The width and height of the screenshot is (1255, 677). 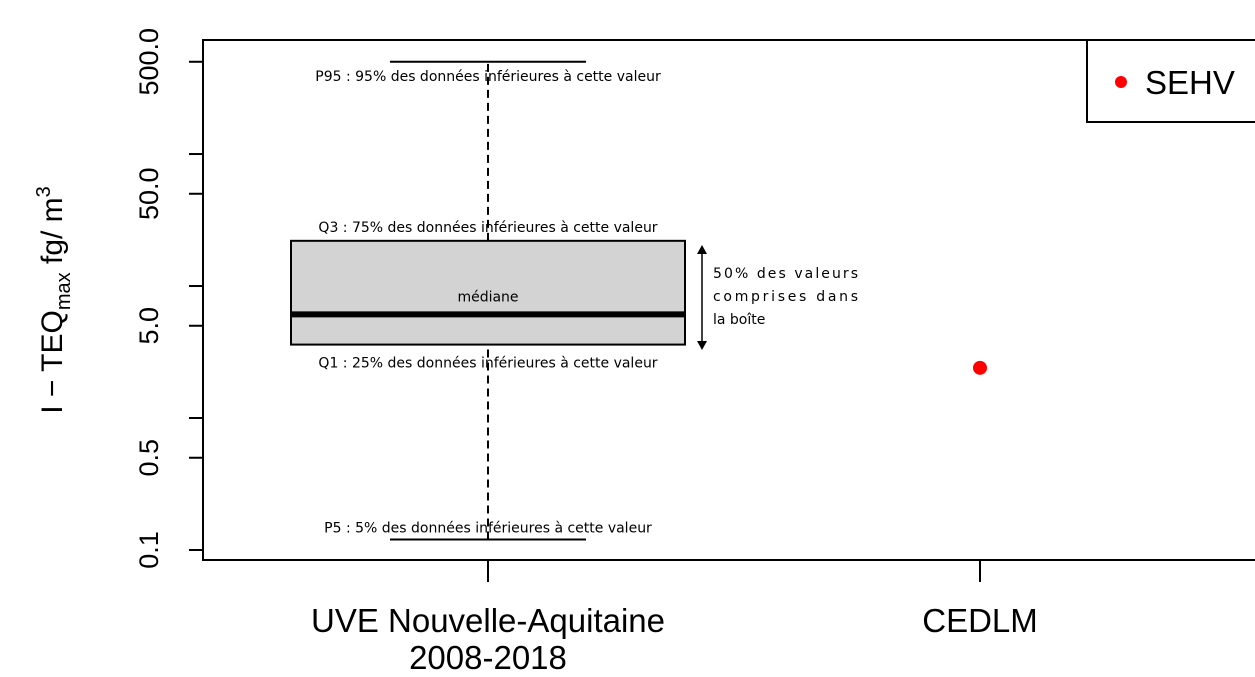 I want to click on y-label-sub: max, so click(x=64, y=291).